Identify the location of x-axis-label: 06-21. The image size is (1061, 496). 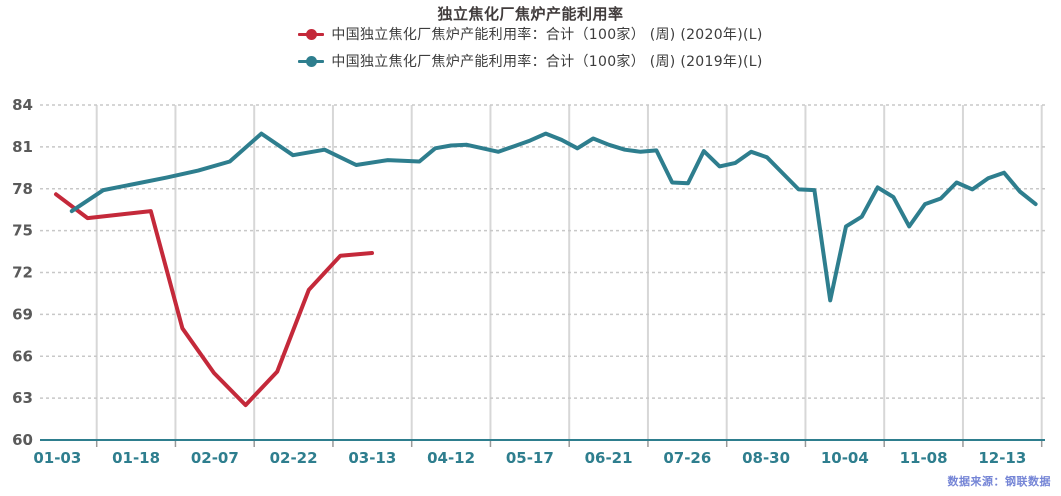
(609, 458).